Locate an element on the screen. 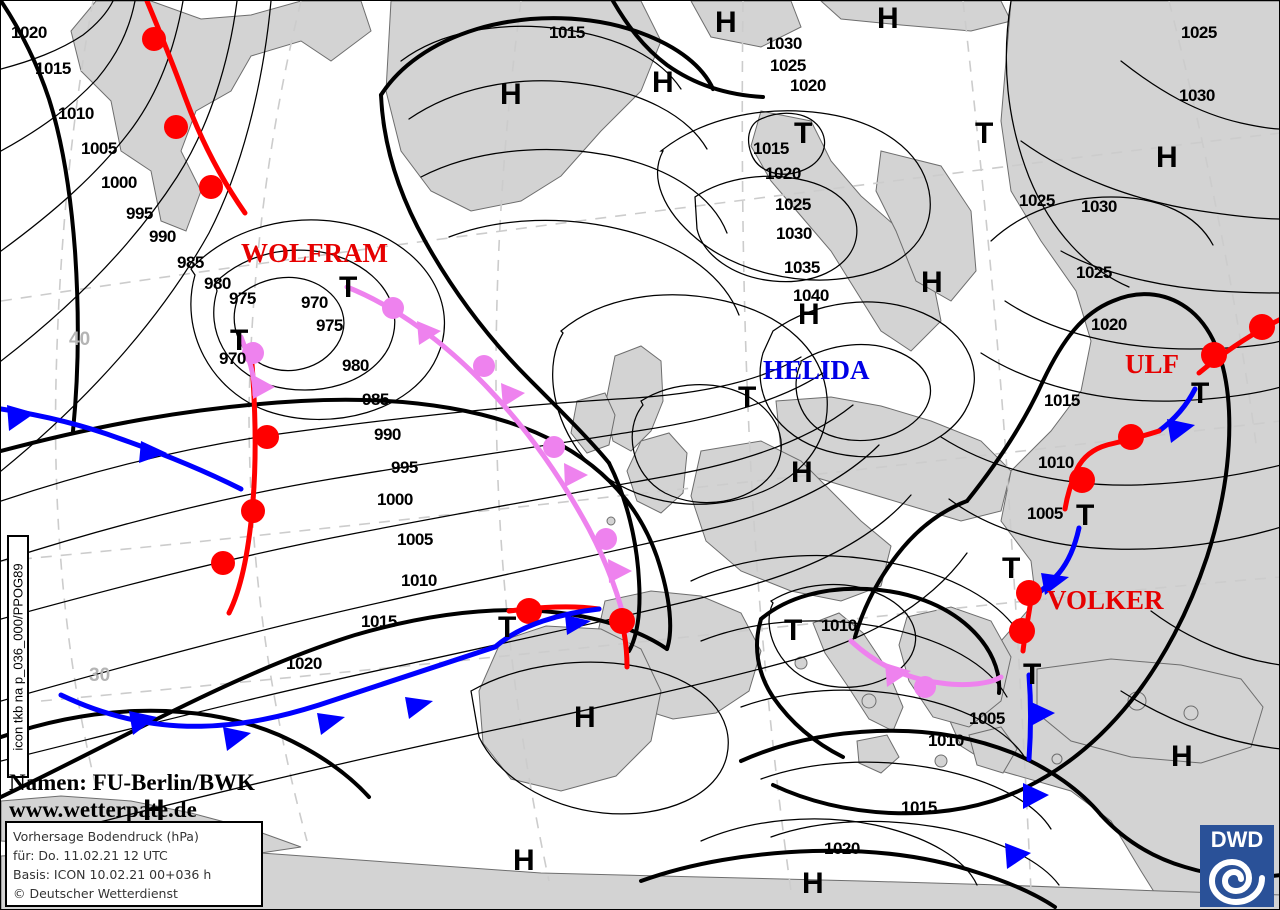 The width and height of the screenshot is (1280, 910). dwd-logo: DWD is located at coordinates (1237, 866).